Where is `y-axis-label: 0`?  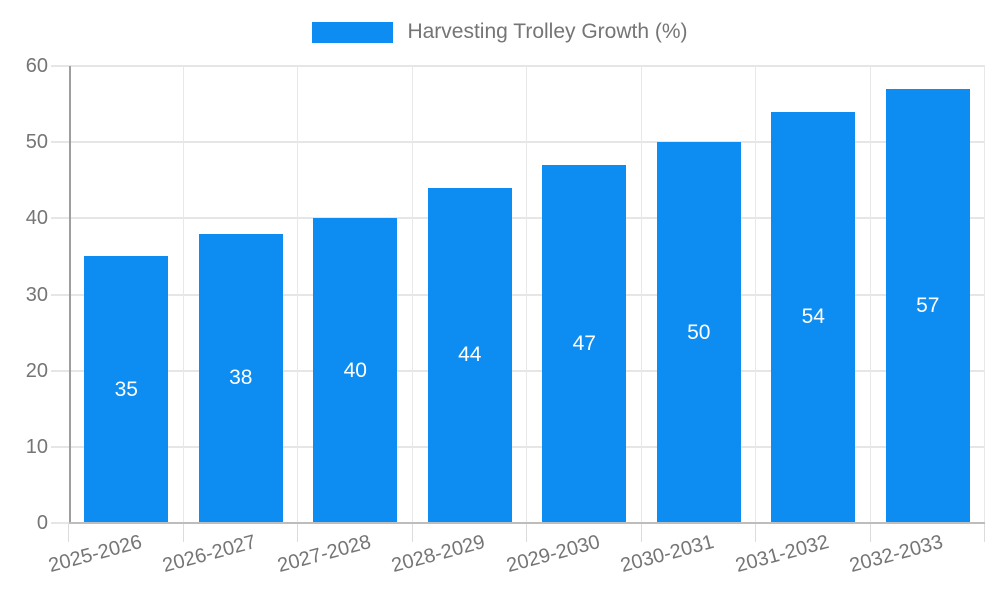
y-axis-label: 0 is located at coordinates (42, 523).